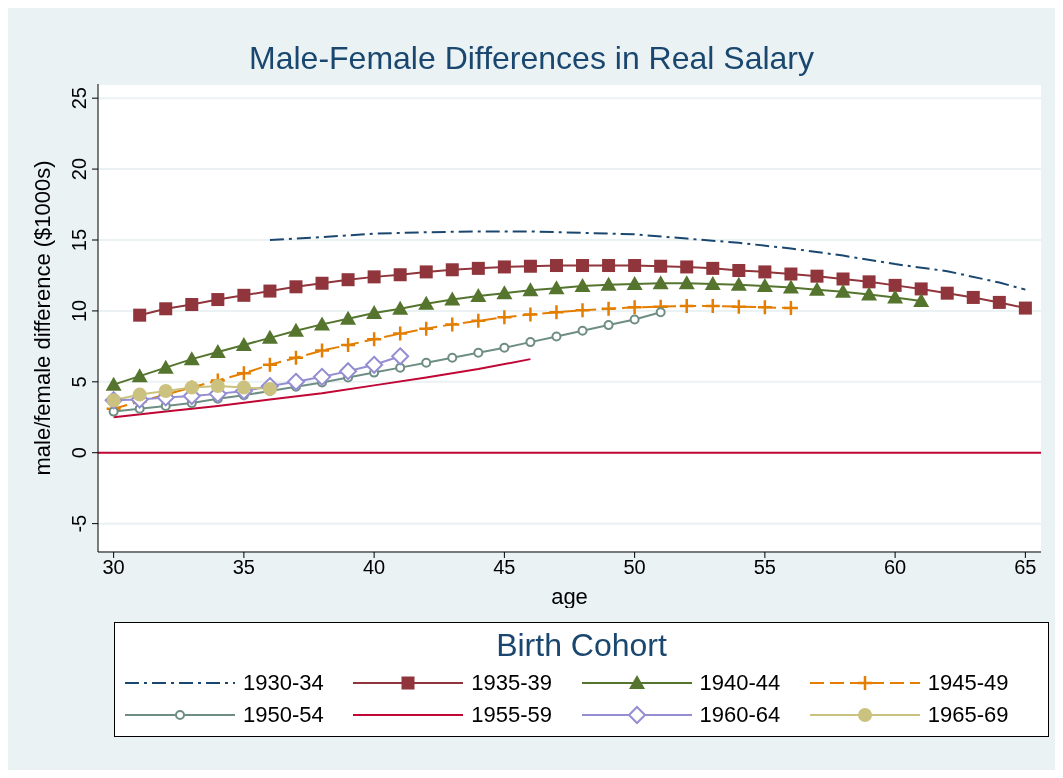 Image resolution: width=1063 pixels, height=778 pixels. What do you see at coordinates (634, 567) in the screenshot?
I see `x-tick-label: 50` at bounding box center [634, 567].